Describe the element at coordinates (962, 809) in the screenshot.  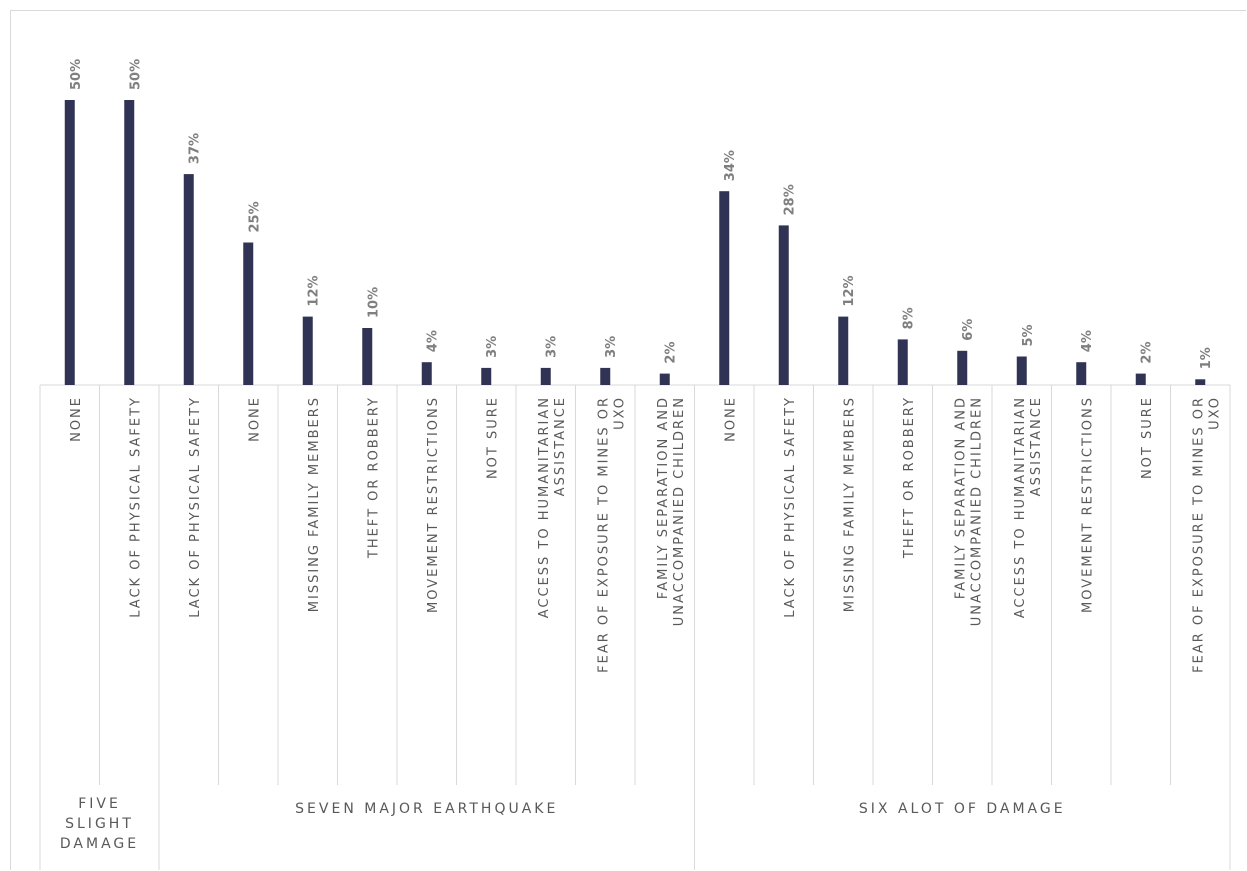
I see `group-label: SIX ALOT OF DAMAGE` at that location.